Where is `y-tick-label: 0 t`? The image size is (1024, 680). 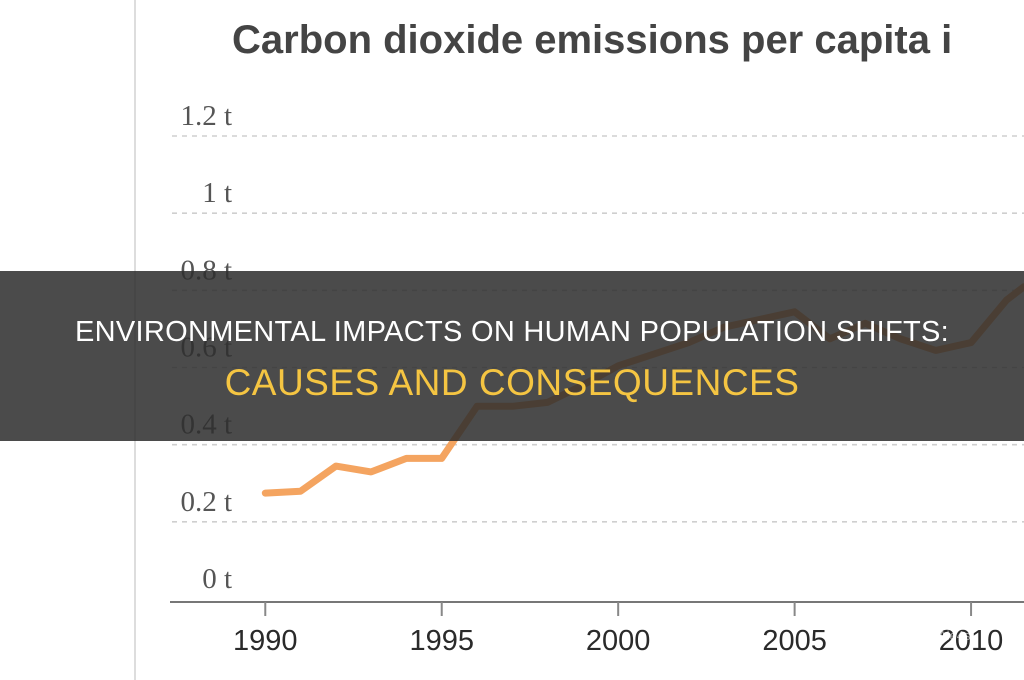 y-tick-label: 0 t is located at coordinates (217, 579).